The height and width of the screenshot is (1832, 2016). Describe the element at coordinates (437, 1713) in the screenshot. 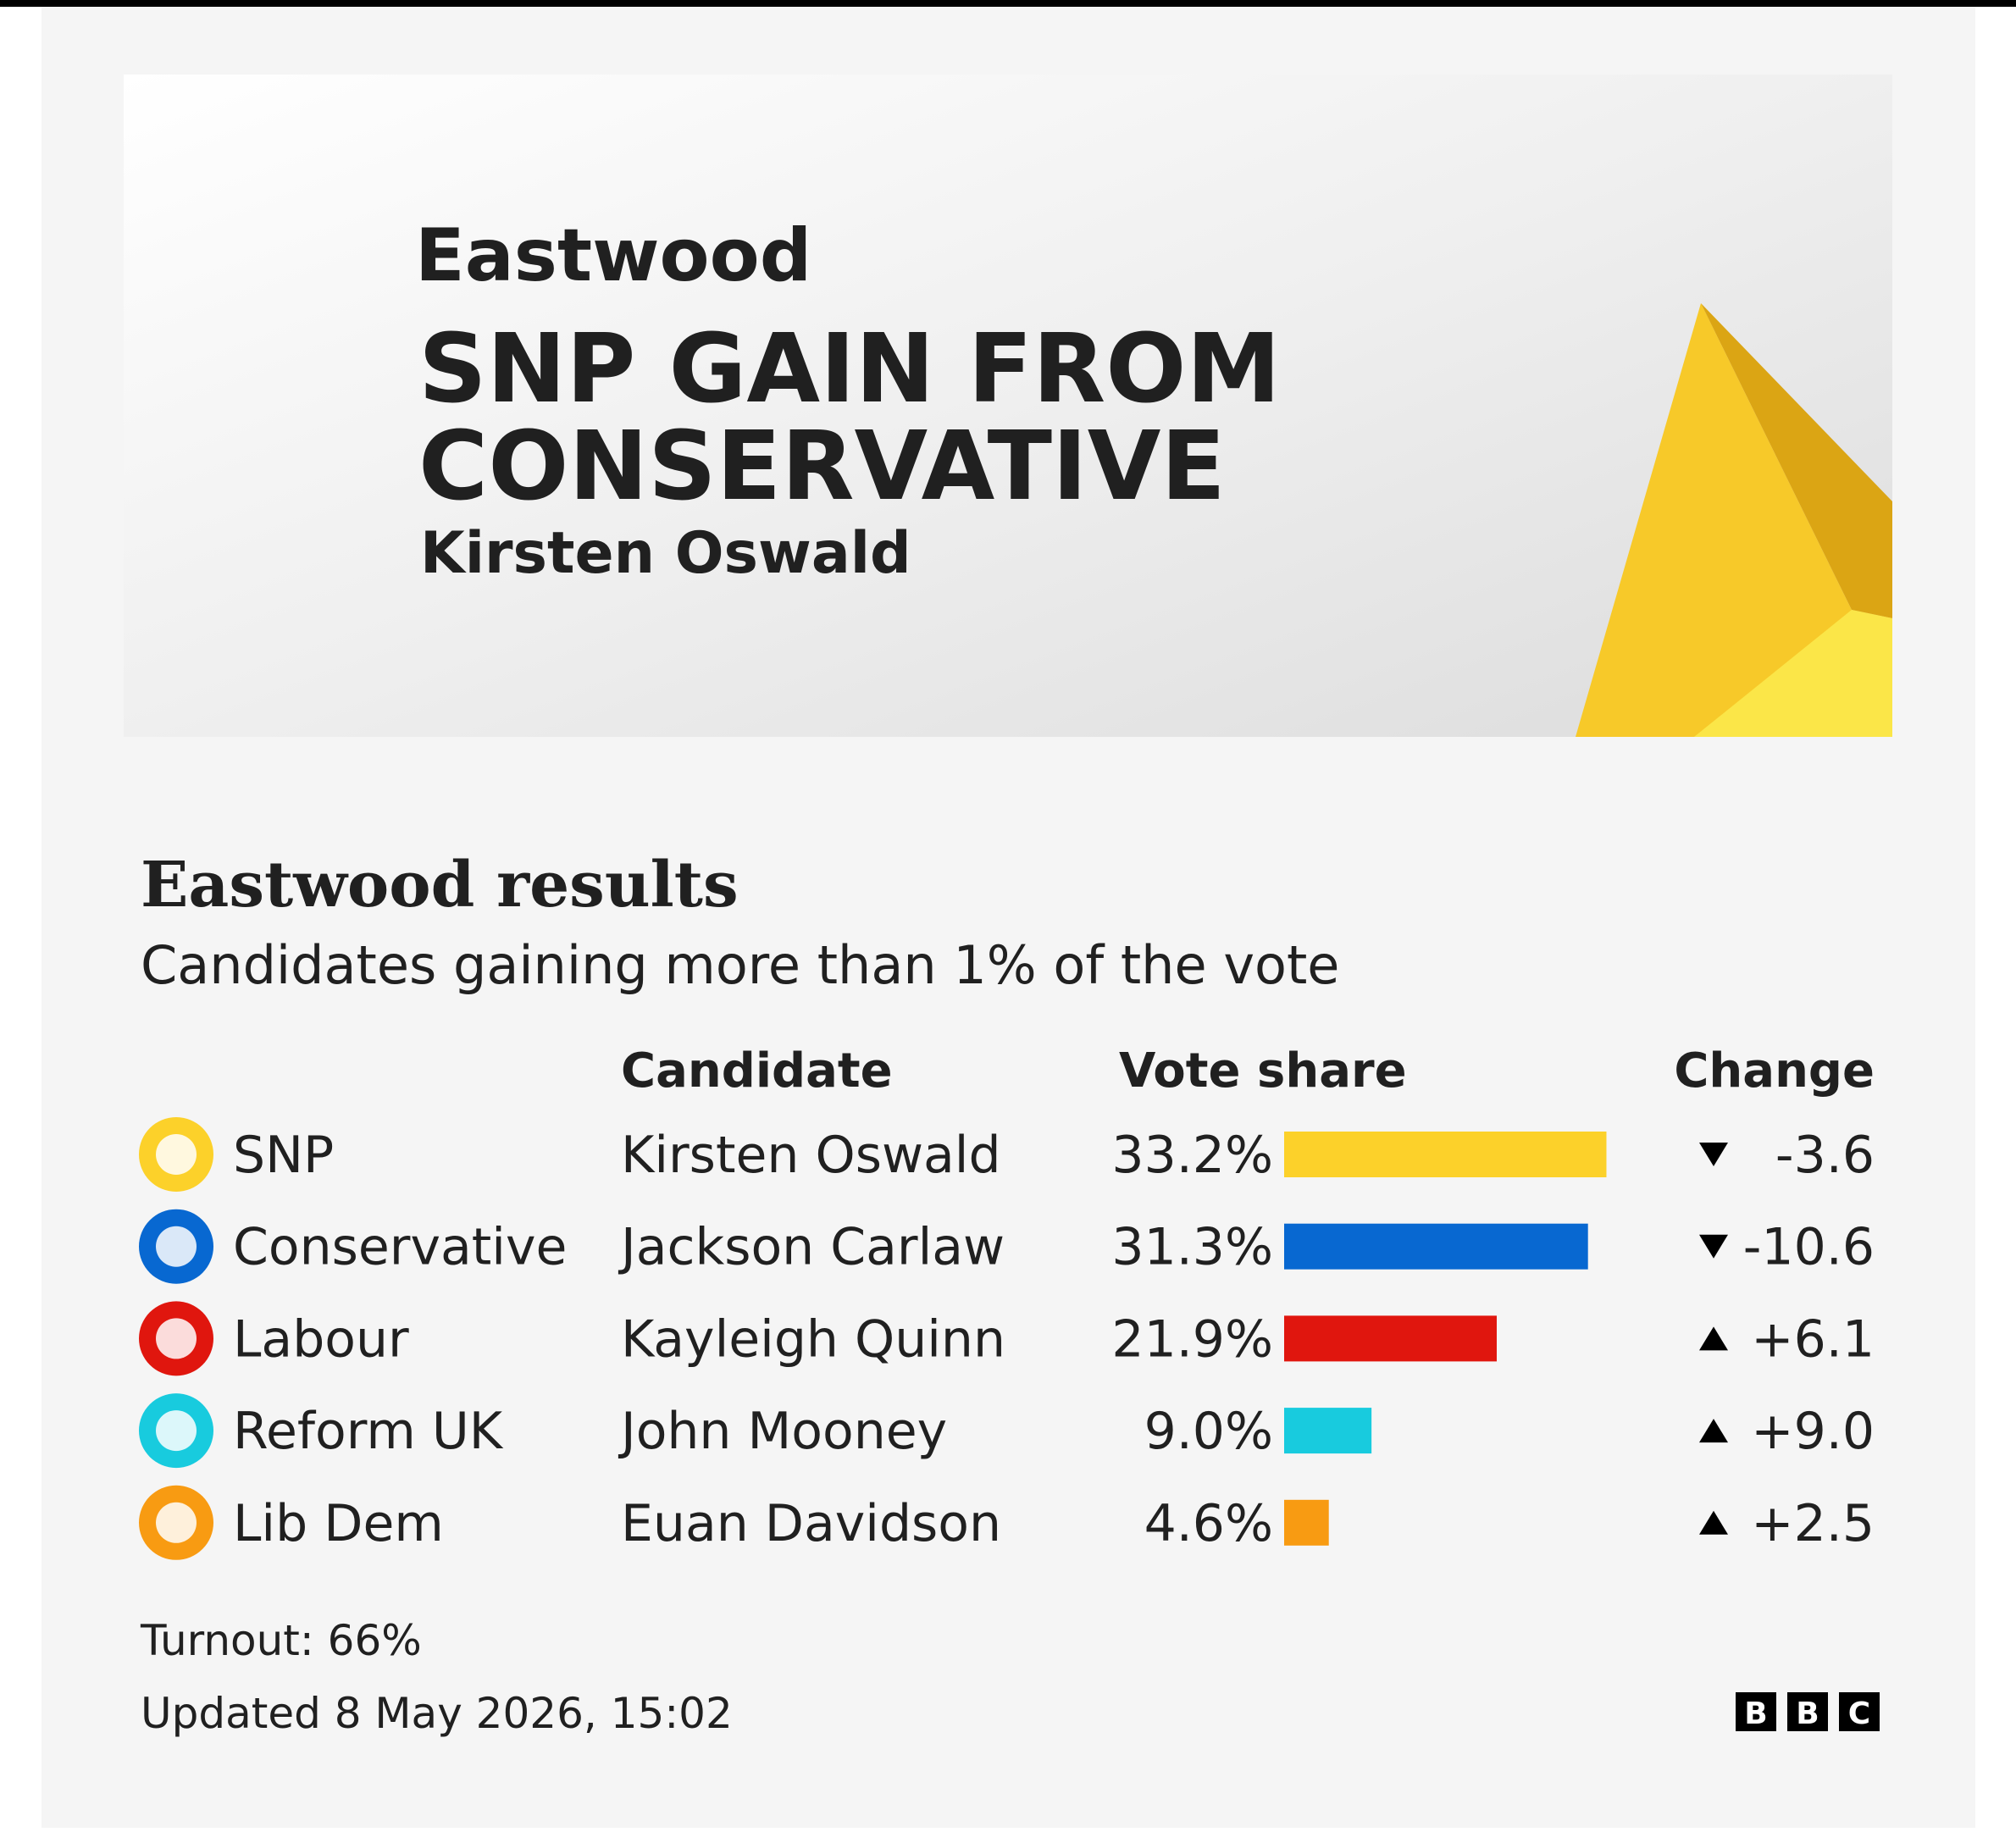

I see `updated: Updated 8 May 2026, 15:02` at that location.